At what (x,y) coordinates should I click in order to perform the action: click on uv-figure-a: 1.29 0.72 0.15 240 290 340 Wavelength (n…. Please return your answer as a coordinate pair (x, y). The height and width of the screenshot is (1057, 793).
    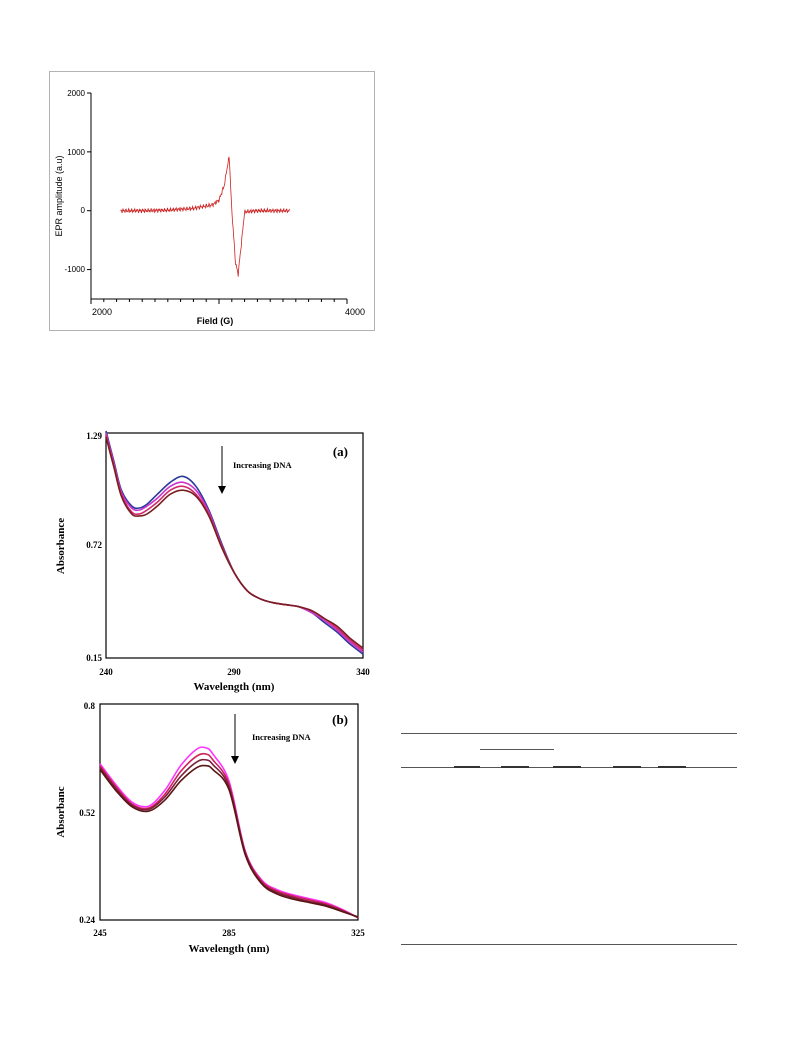
    Looking at the image, I should click on (213, 562).